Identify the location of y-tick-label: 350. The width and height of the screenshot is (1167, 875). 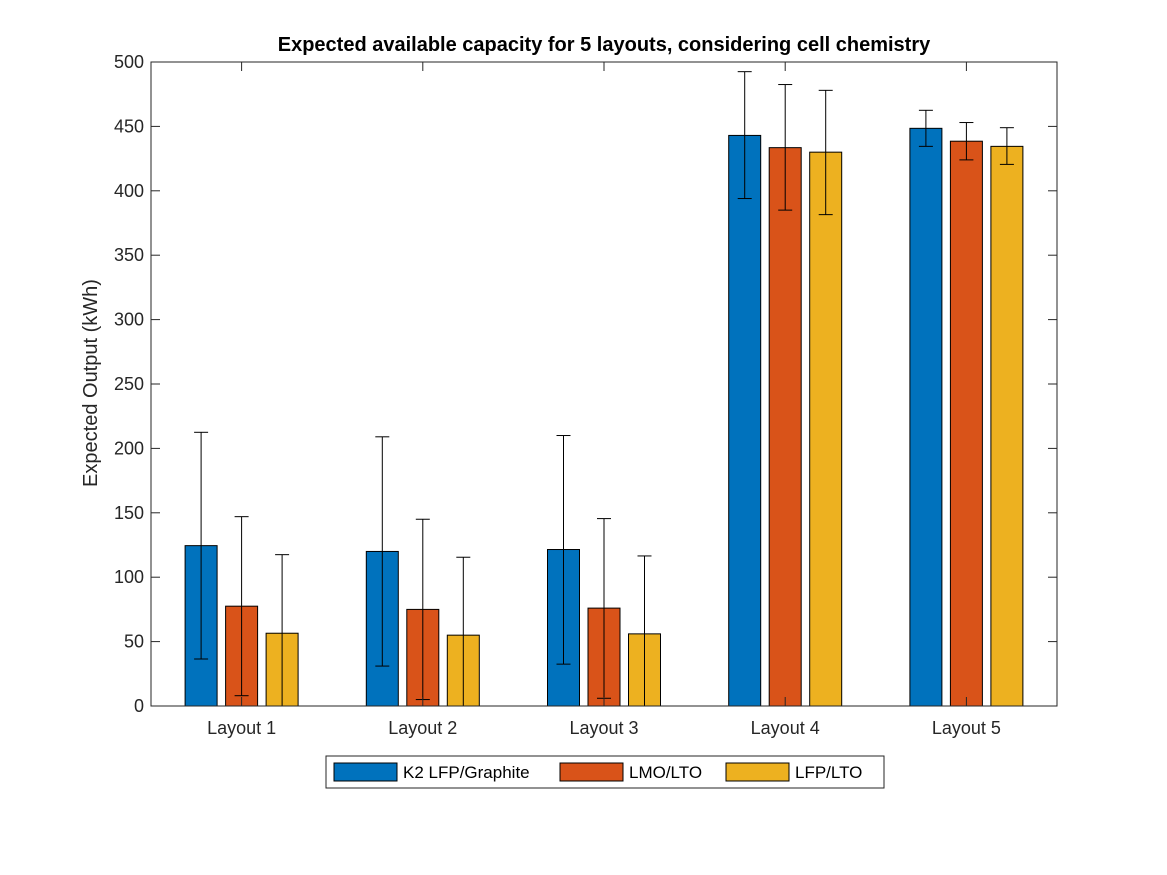
(129, 255).